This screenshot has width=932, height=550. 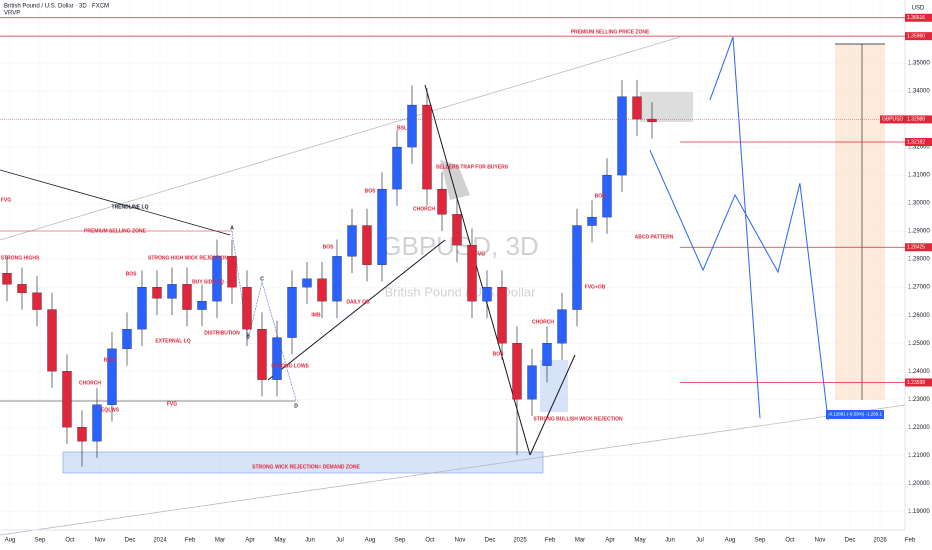 What do you see at coordinates (110, 410) in the screenshot?
I see `annotation: EQLWS` at bounding box center [110, 410].